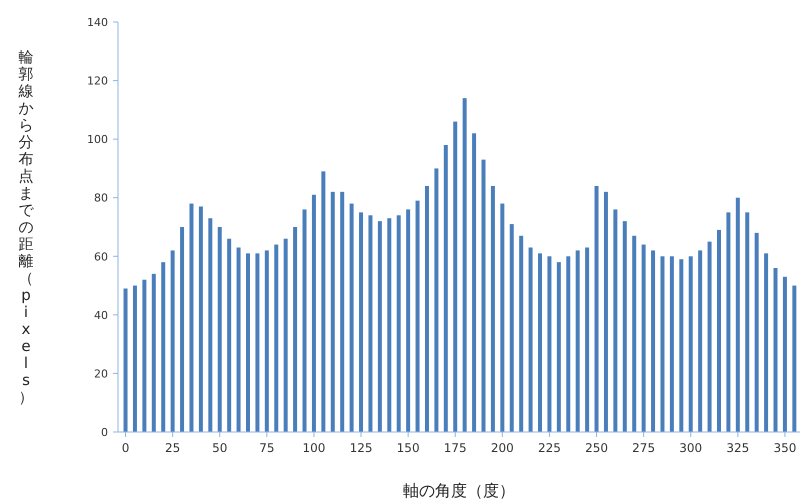 The image size is (806, 504). I want to click on x-tick-label: 250, so click(596, 448).